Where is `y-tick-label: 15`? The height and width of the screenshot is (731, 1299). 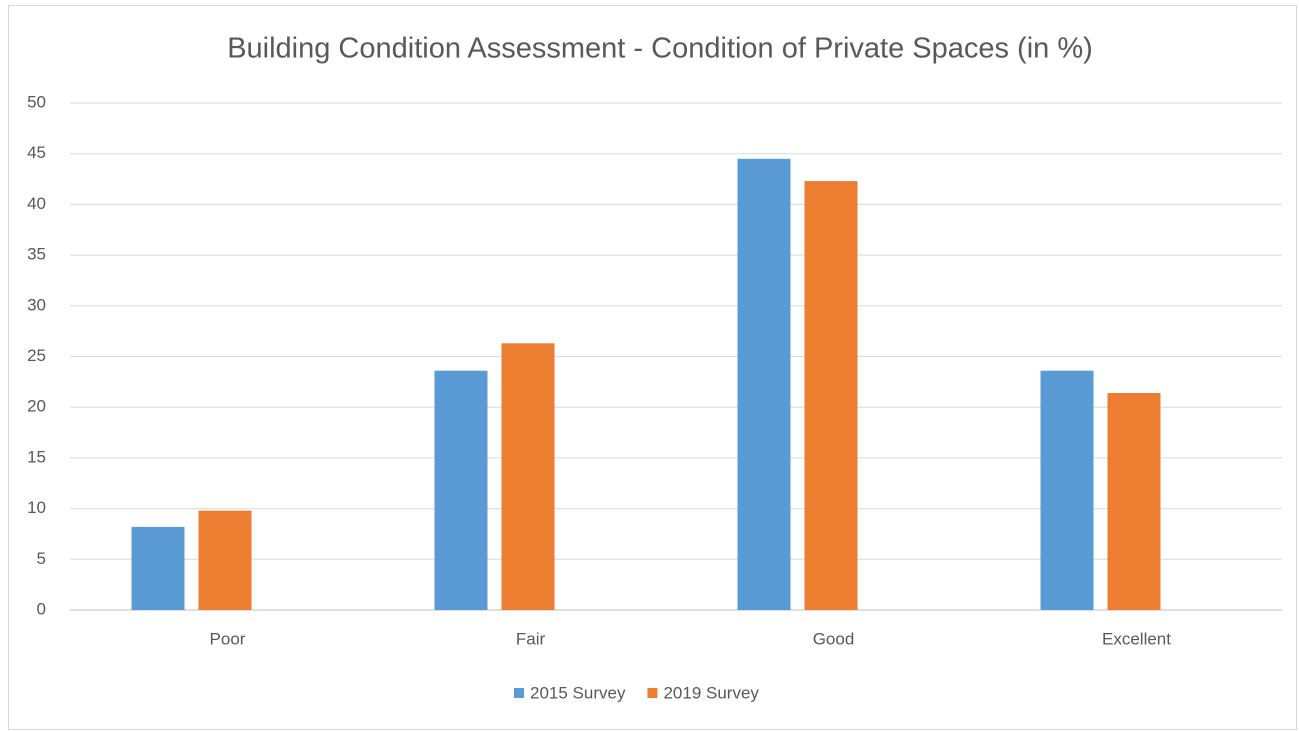 y-tick-label: 15 is located at coordinates (36, 456).